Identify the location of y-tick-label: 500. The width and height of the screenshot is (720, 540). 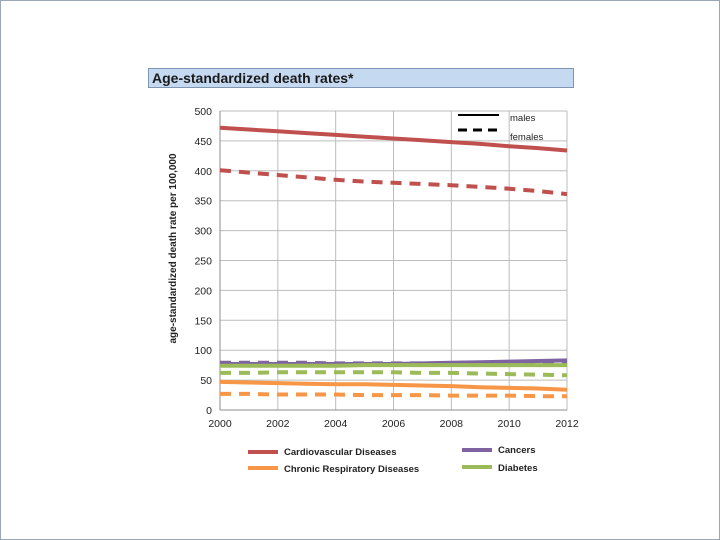
(203, 112).